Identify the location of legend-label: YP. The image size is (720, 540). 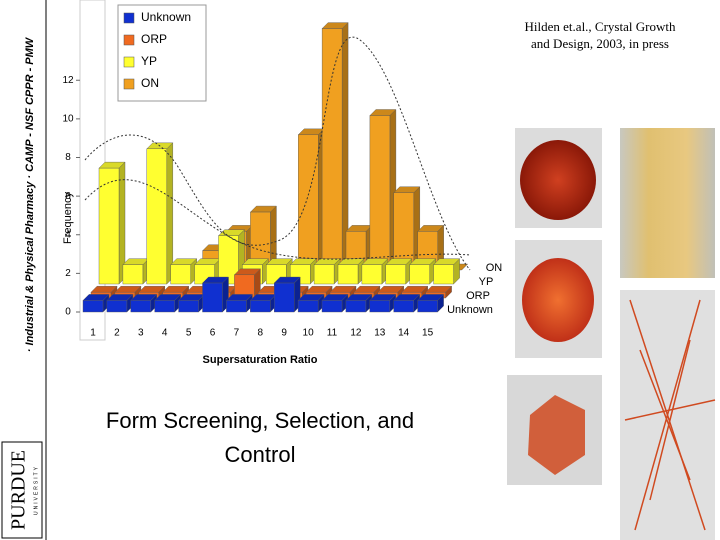
(149, 61).